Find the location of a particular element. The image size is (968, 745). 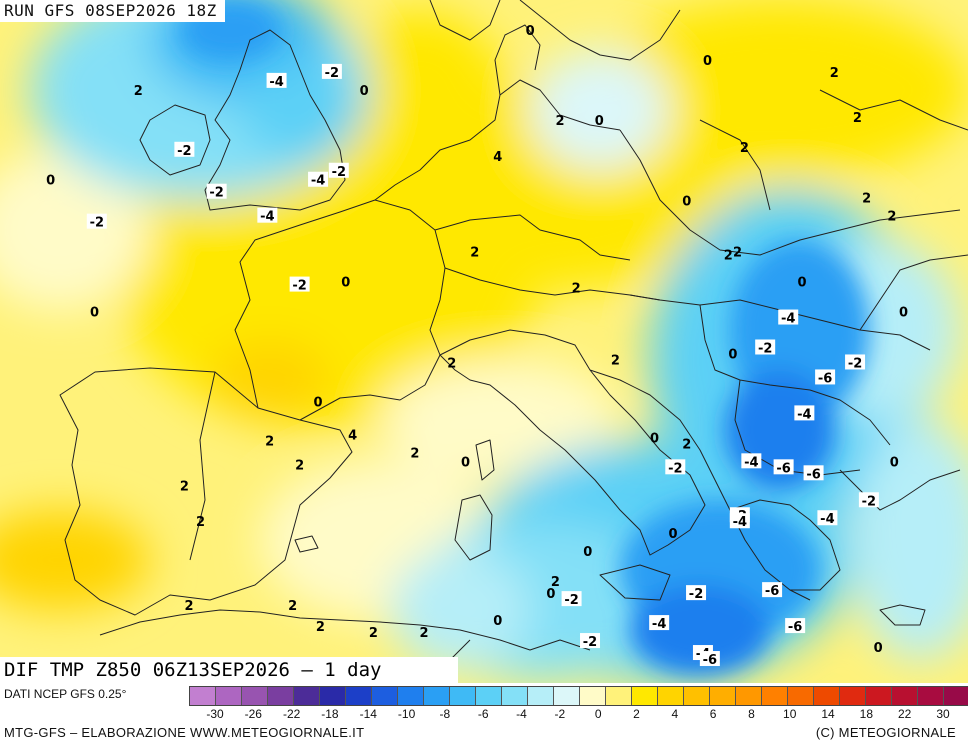

legend-tick-label: -14 is located at coordinates (368, 714).